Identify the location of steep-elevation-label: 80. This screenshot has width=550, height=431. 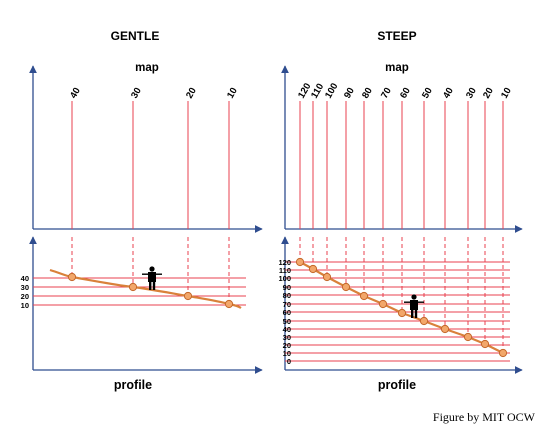
(287, 295).